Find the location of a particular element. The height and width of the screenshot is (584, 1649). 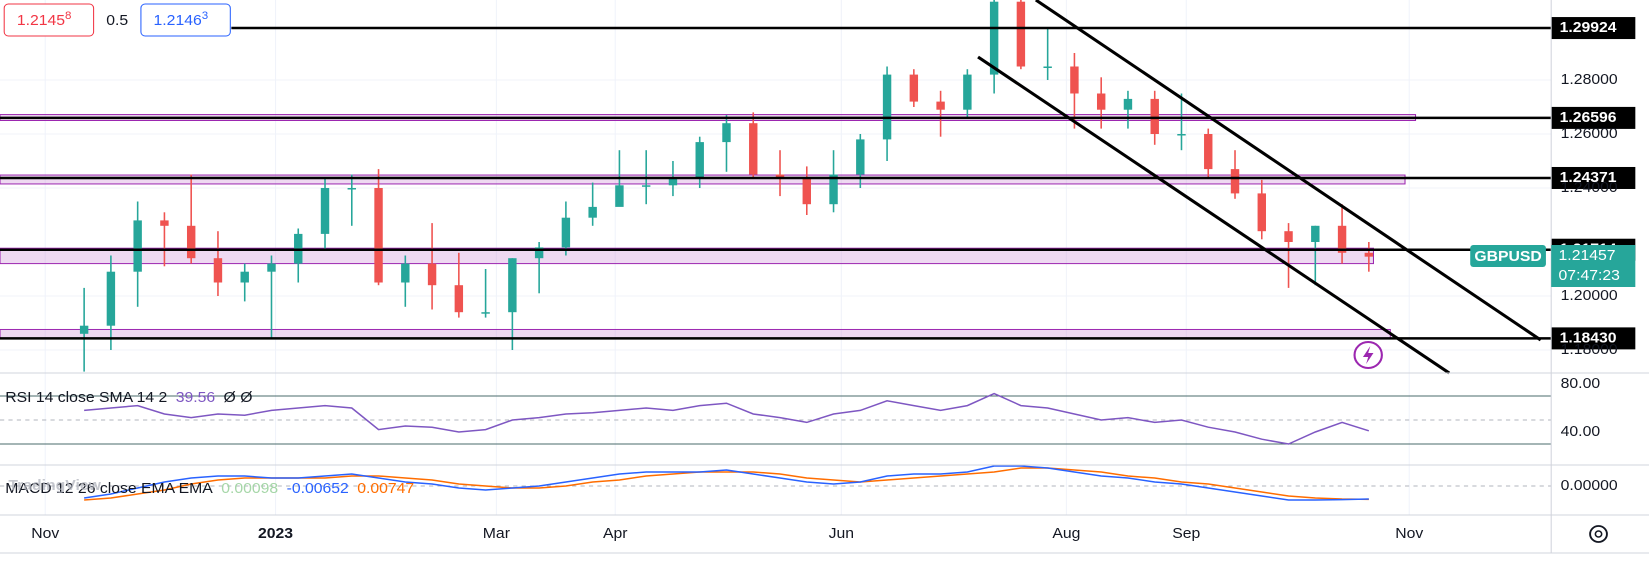

time-label: Sep is located at coordinates (1186, 533).